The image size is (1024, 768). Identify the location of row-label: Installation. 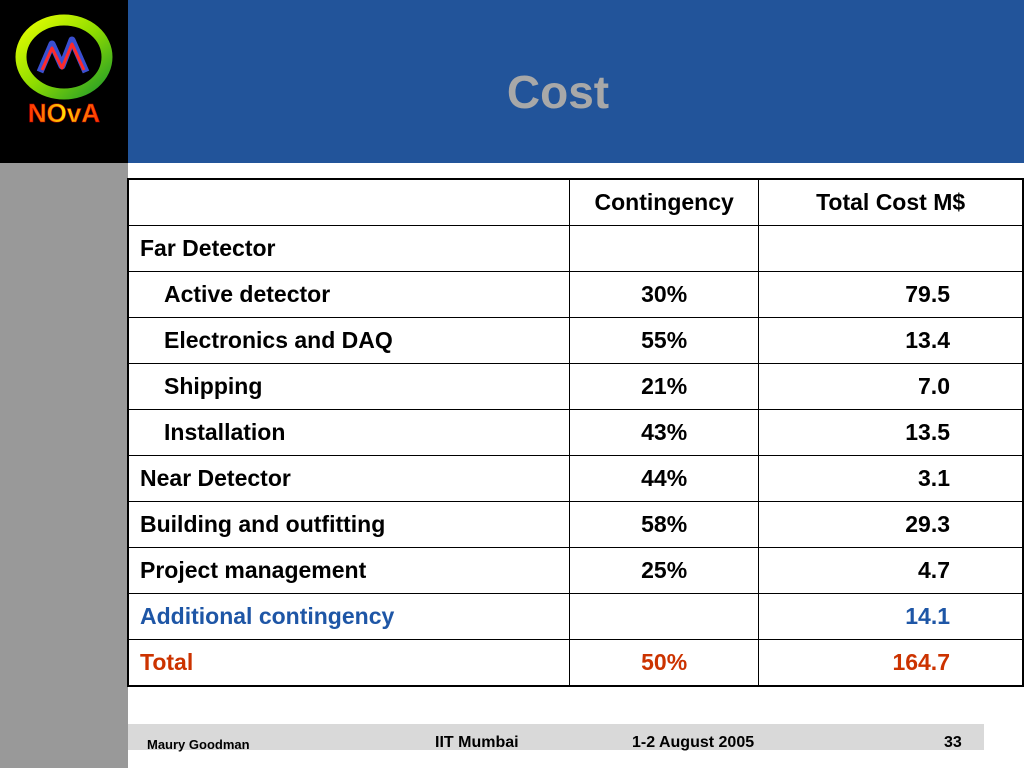
(349, 432).